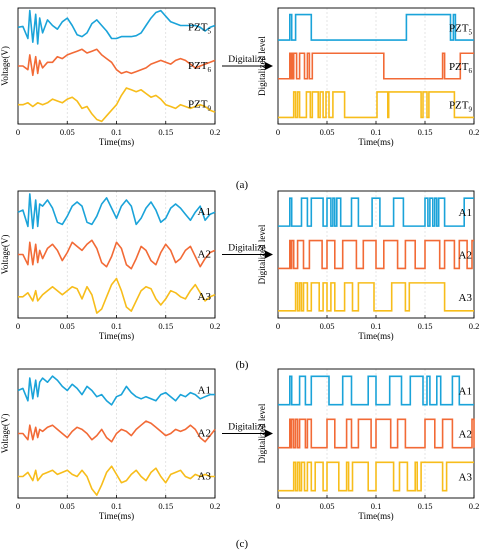 The width and height of the screenshot is (484, 550). I want to click on left-series-label: PZT9, so click(200, 106).